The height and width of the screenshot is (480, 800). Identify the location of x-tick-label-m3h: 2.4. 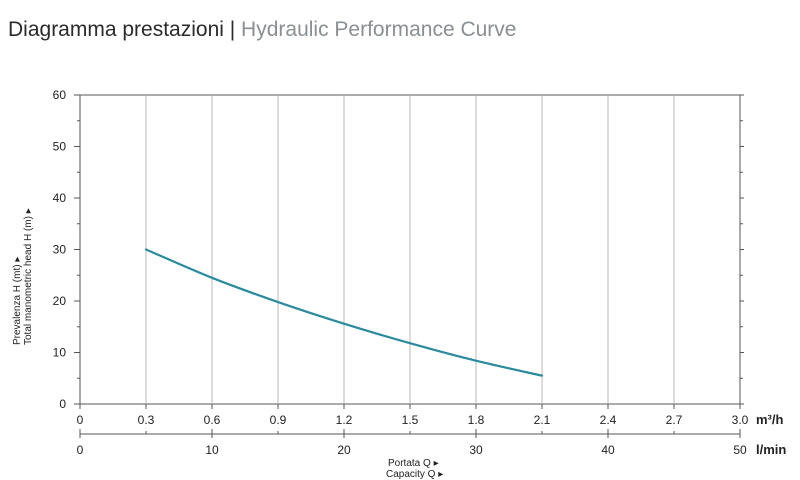
(608, 420).